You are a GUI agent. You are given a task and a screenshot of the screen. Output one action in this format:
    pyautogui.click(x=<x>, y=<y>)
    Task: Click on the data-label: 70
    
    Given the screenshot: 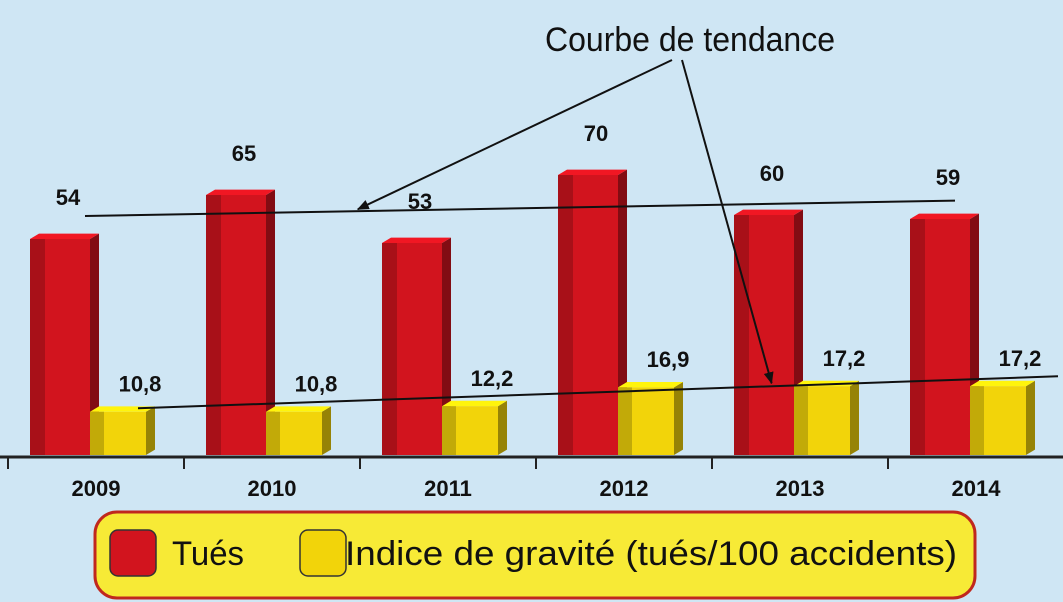 What is the action you would take?
    pyautogui.click(x=596, y=133)
    